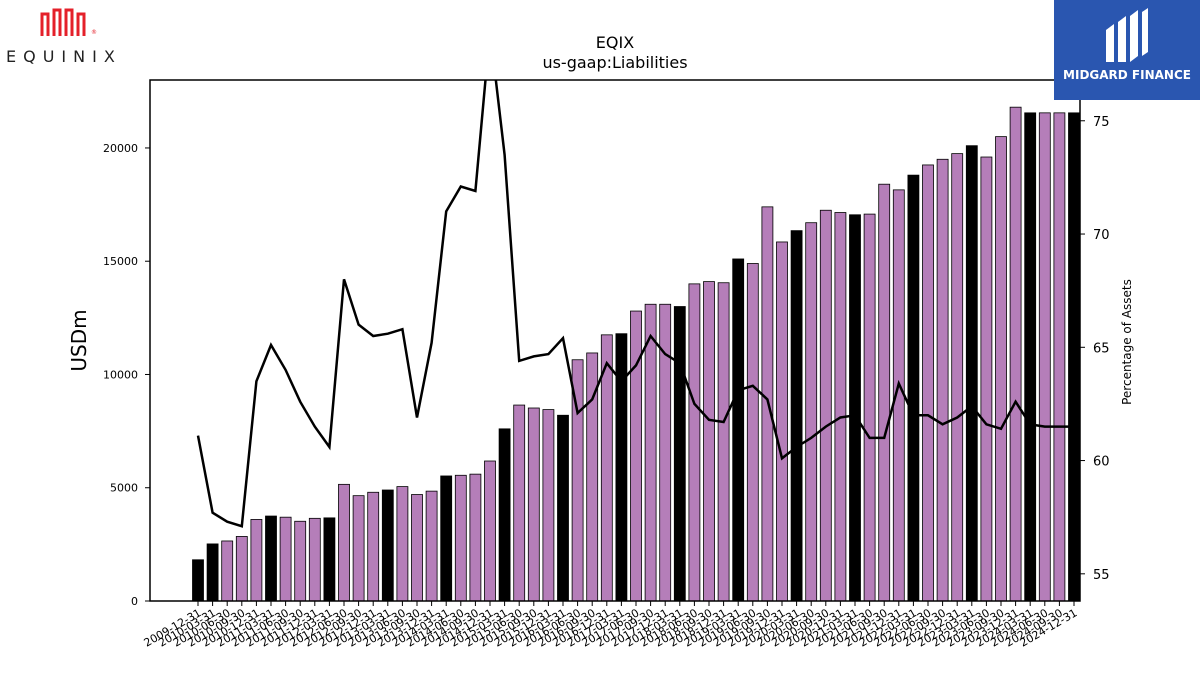 The width and height of the screenshot is (1200, 675). Describe the element at coordinates (120, 261) in the screenshot. I see `y-tick-label: 15000` at that location.